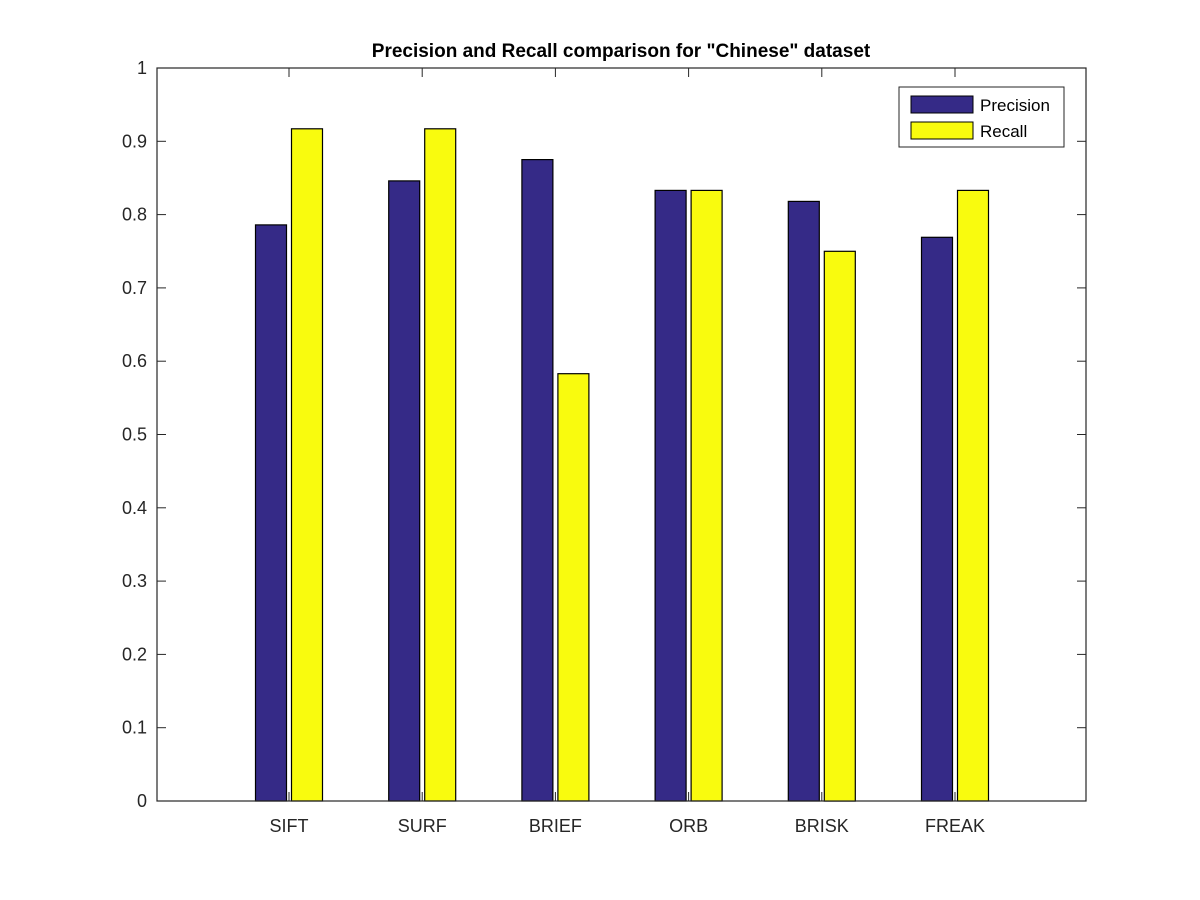 The height and width of the screenshot is (900, 1200). What do you see at coordinates (537, 480) in the screenshot?
I see `bar-precision-brief` at bounding box center [537, 480].